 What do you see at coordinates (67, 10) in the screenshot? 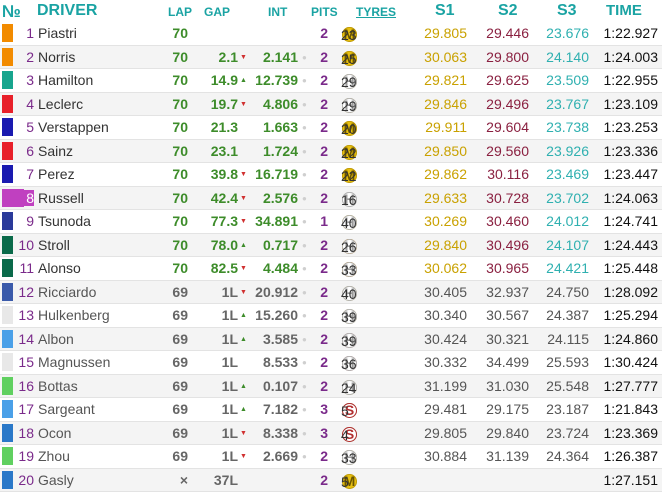
I see `col-header-driver: DRIVER` at bounding box center [67, 10].